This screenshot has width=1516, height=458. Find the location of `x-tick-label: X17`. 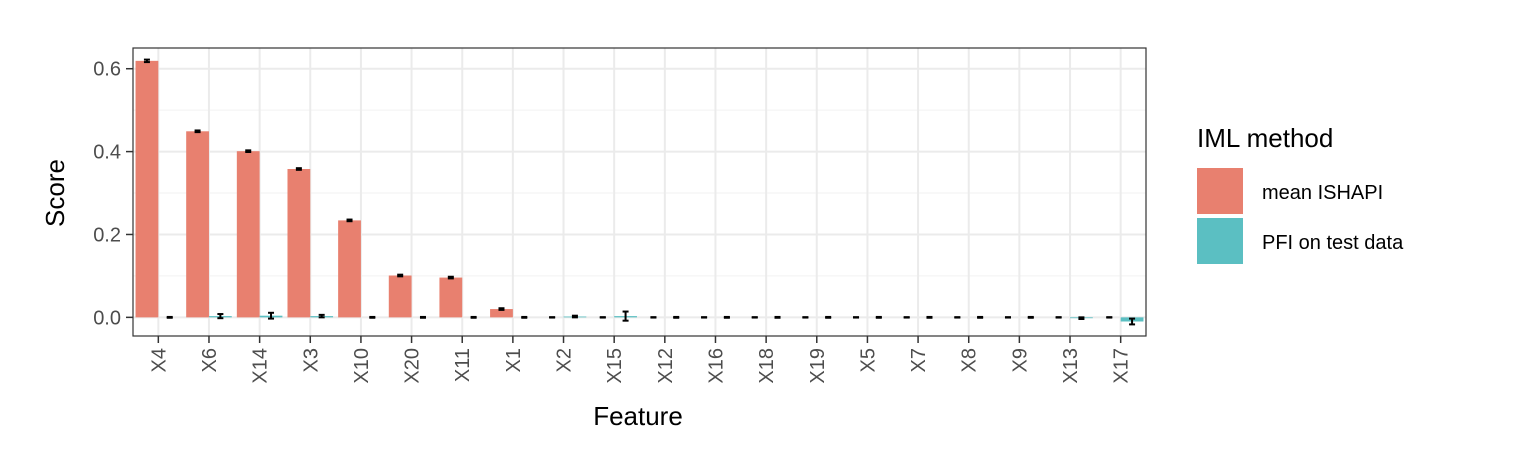

x-tick-label: X17 is located at coordinates (1122, 366).